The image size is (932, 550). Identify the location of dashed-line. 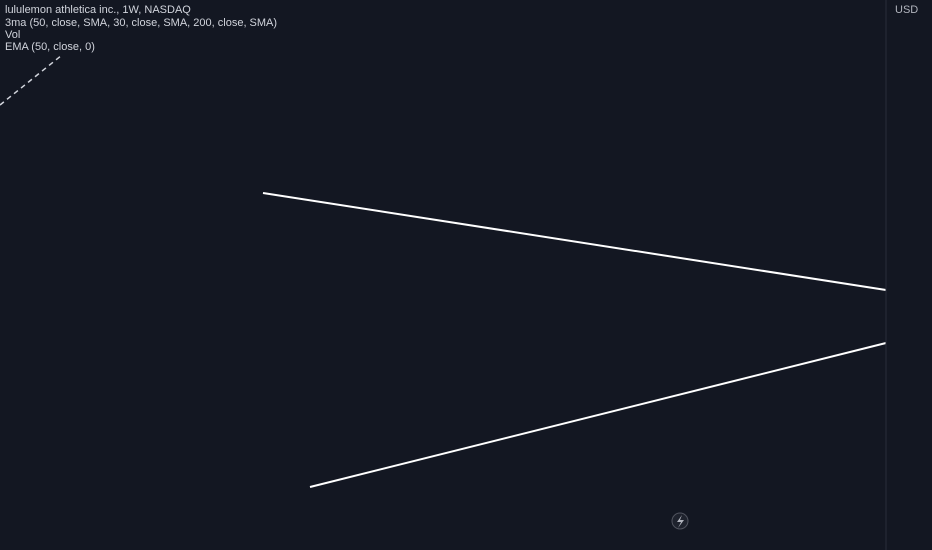
(31, 80).